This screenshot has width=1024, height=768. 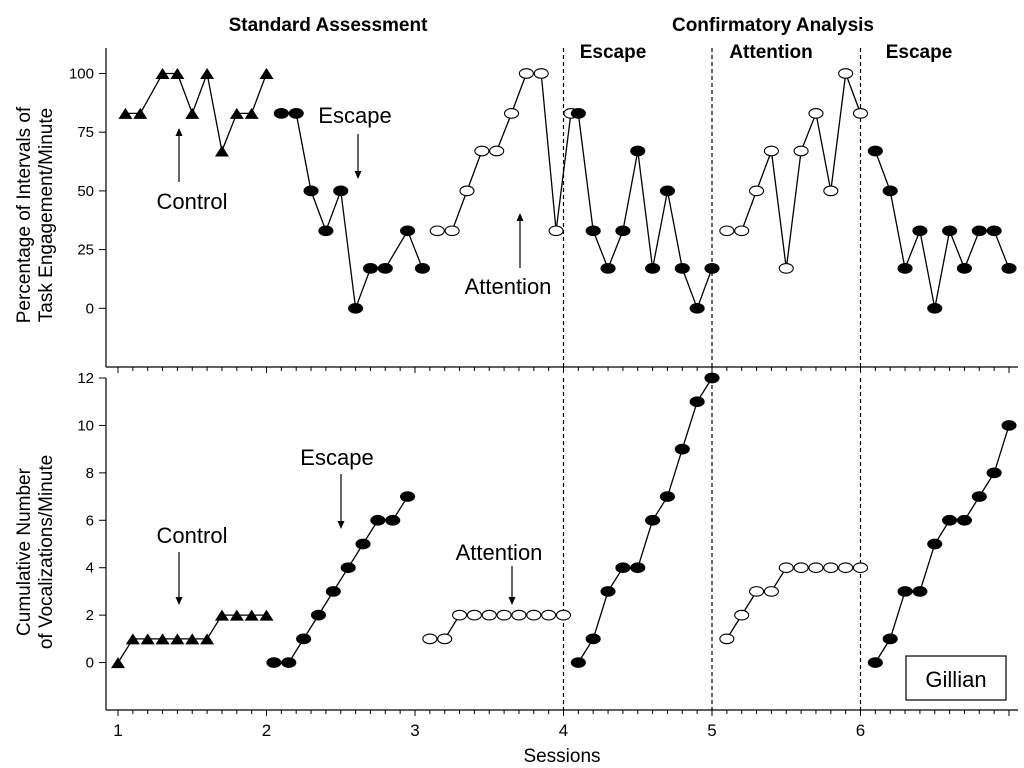 I want to click on participant-box, so click(x=956, y=678).